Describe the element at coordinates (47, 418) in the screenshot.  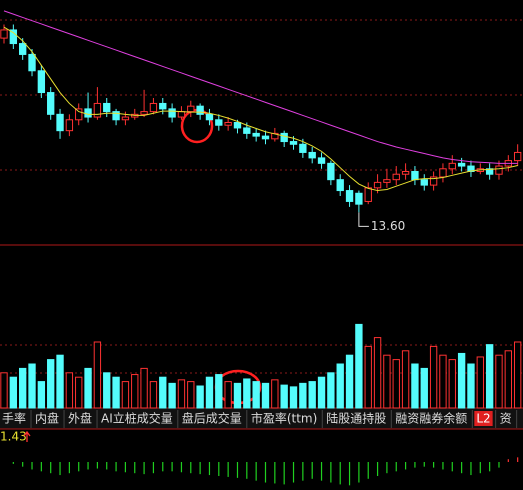
I see `tab-label: 内盘` at that location.